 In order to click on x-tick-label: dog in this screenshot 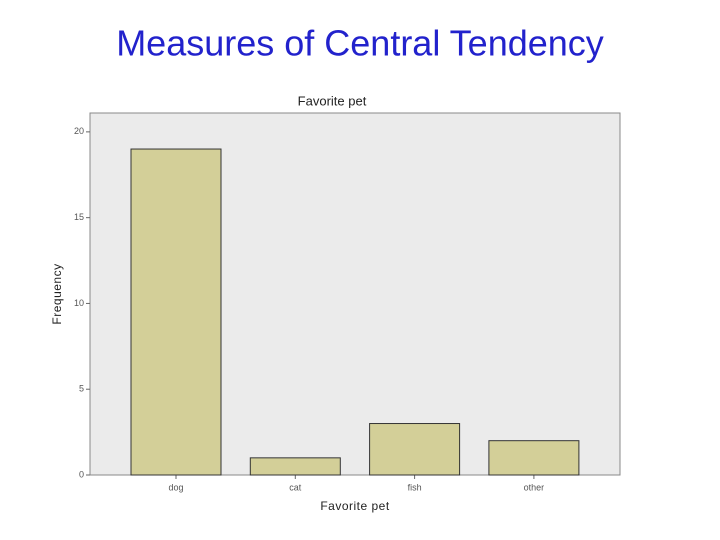, I will do `click(175, 487)`.